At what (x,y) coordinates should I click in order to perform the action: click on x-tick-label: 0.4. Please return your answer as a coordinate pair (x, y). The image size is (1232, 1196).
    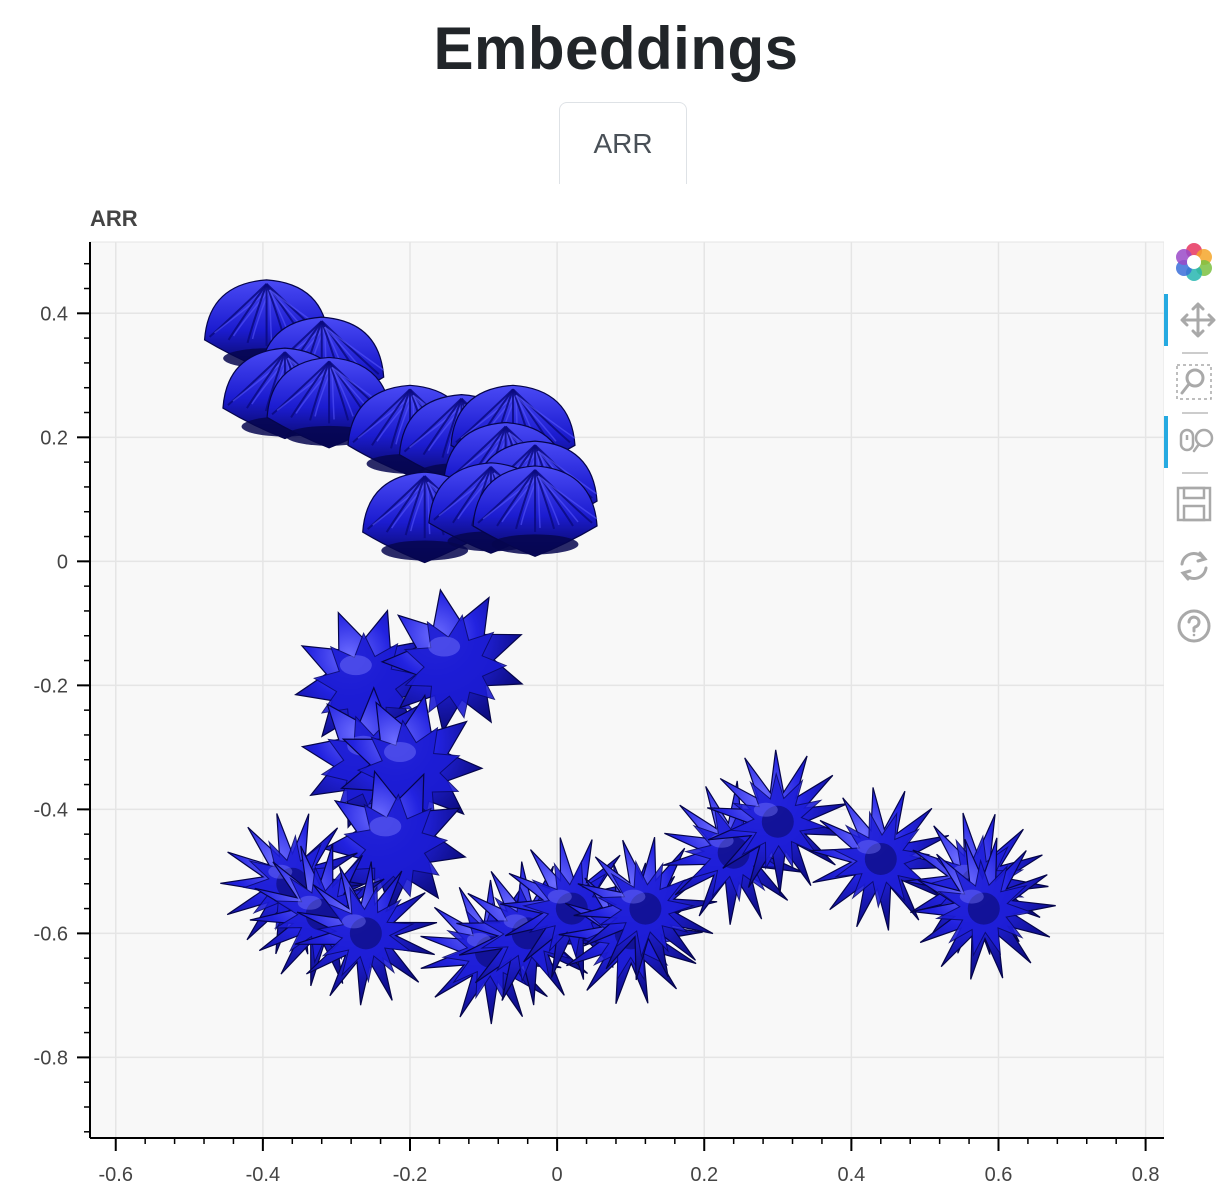
    Looking at the image, I should click on (851, 1175).